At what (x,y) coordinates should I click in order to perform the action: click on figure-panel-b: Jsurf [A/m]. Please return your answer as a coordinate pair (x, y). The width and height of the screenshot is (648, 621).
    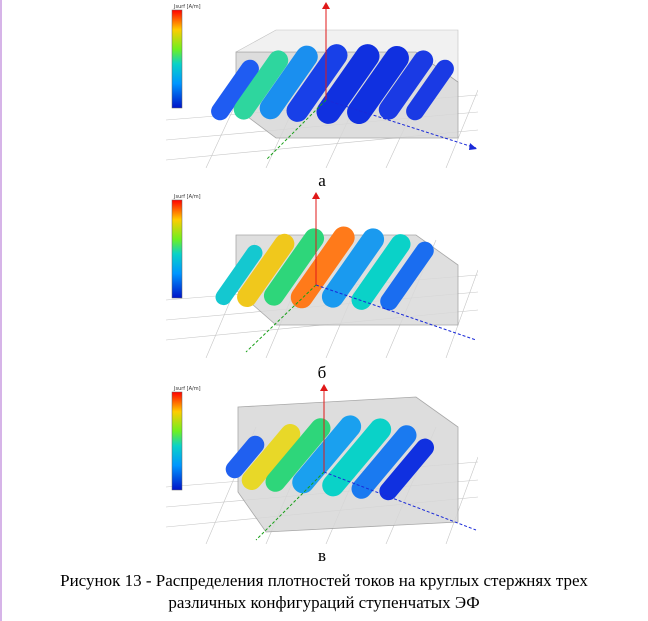
    Looking at the image, I should click on (322, 274).